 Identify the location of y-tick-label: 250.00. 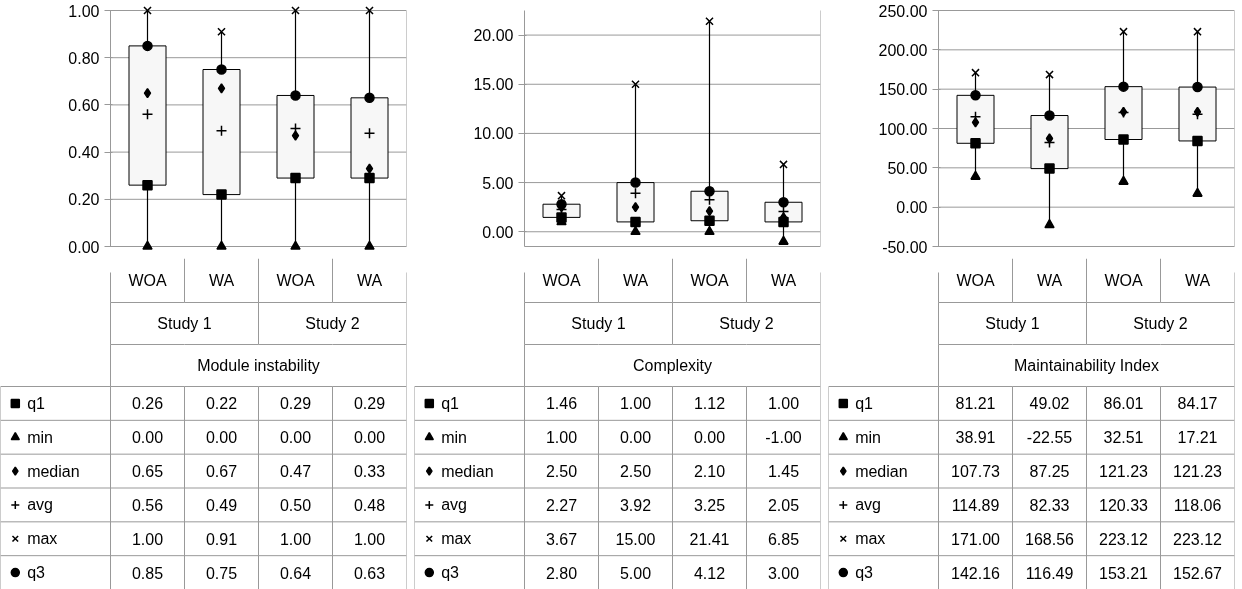
(903, 11).